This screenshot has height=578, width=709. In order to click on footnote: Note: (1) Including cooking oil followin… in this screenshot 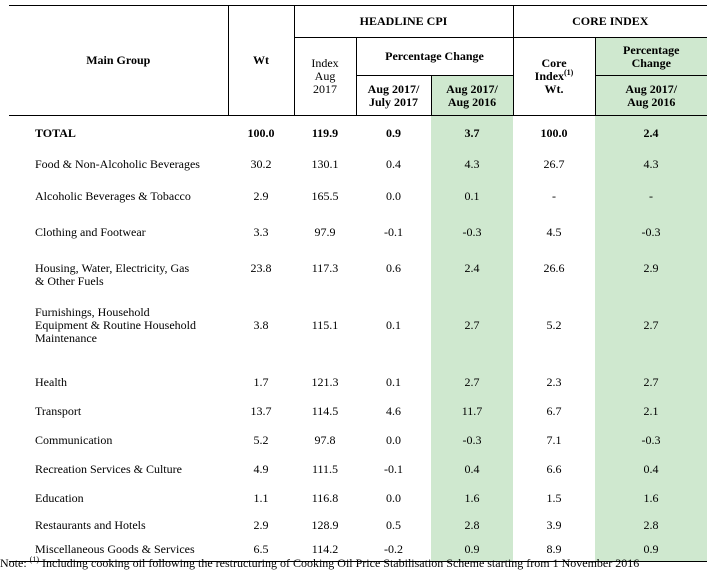, I will do `click(354, 563)`.